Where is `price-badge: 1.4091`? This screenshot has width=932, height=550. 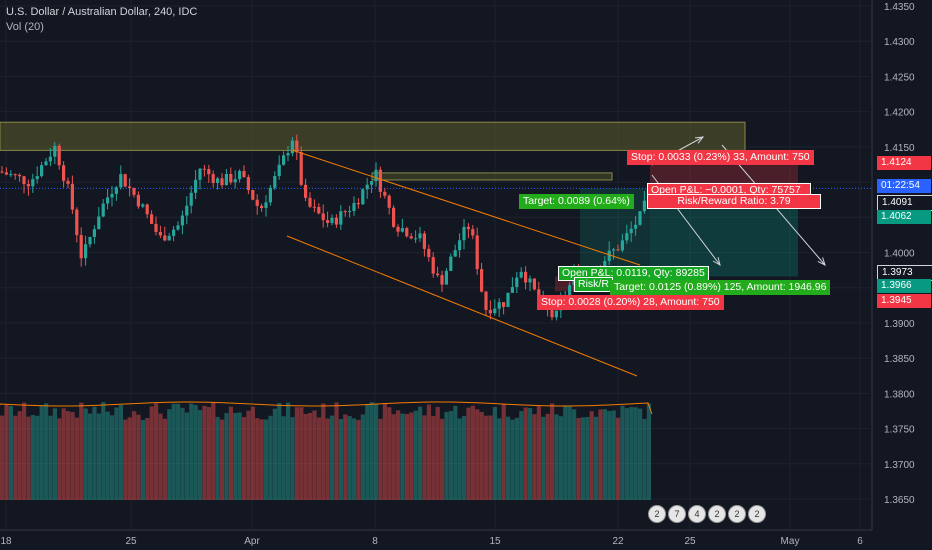
price-badge: 1.4091 is located at coordinates (904, 203).